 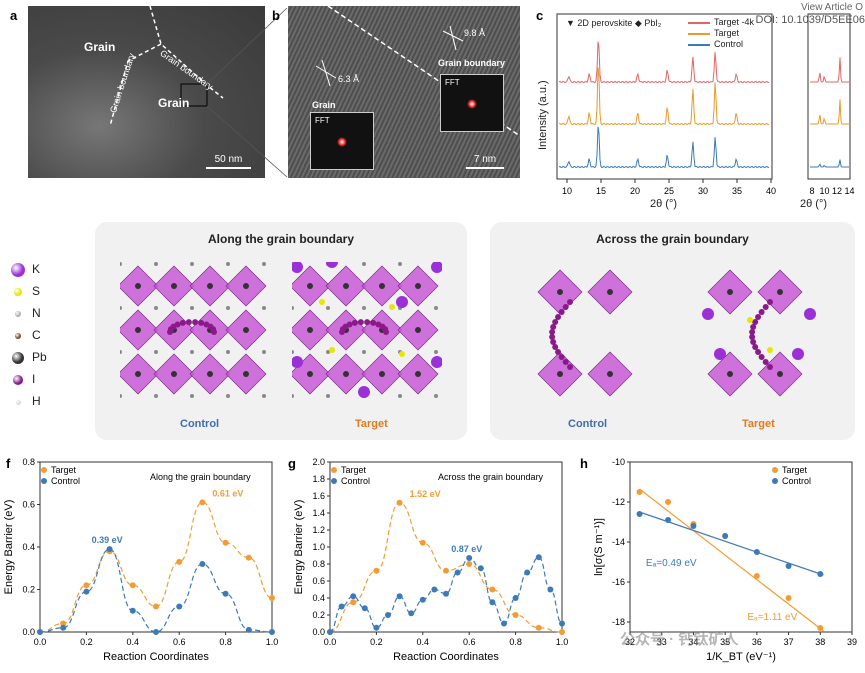 What do you see at coordinates (318, 513) in the screenshot?
I see `y-tick-label: 1.4` at bounding box center [318, 513].